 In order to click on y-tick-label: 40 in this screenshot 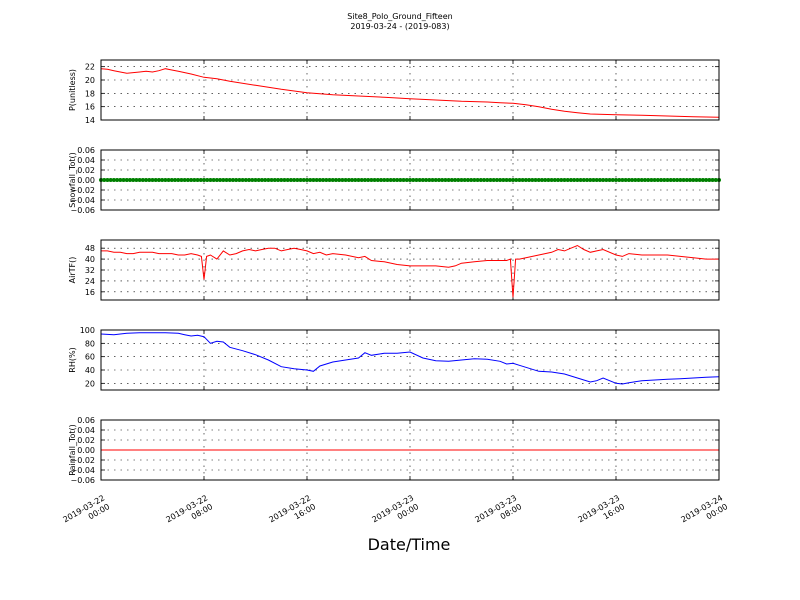, I will do `click(90, 259)`.